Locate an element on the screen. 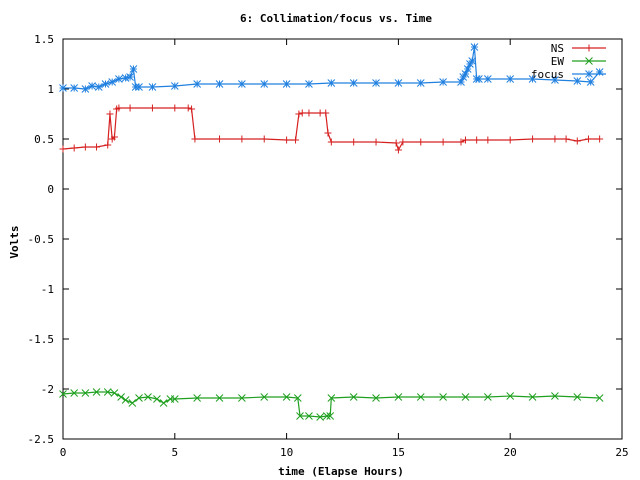  legend-key-focus is located at coordinates (589, 74).